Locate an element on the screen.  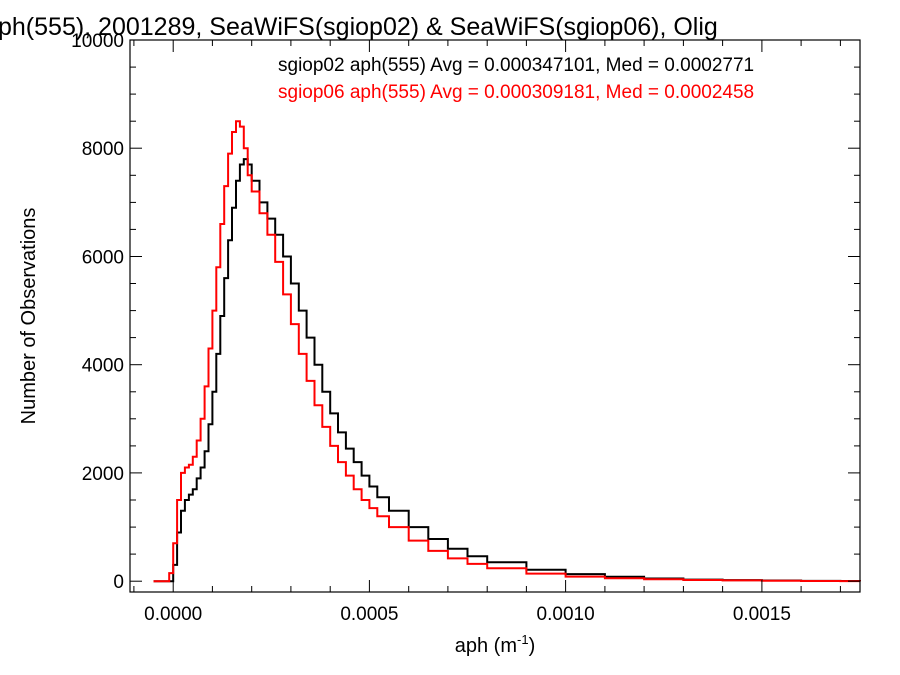
y-tick-label: 10000 is located at coordinates (97, 41).